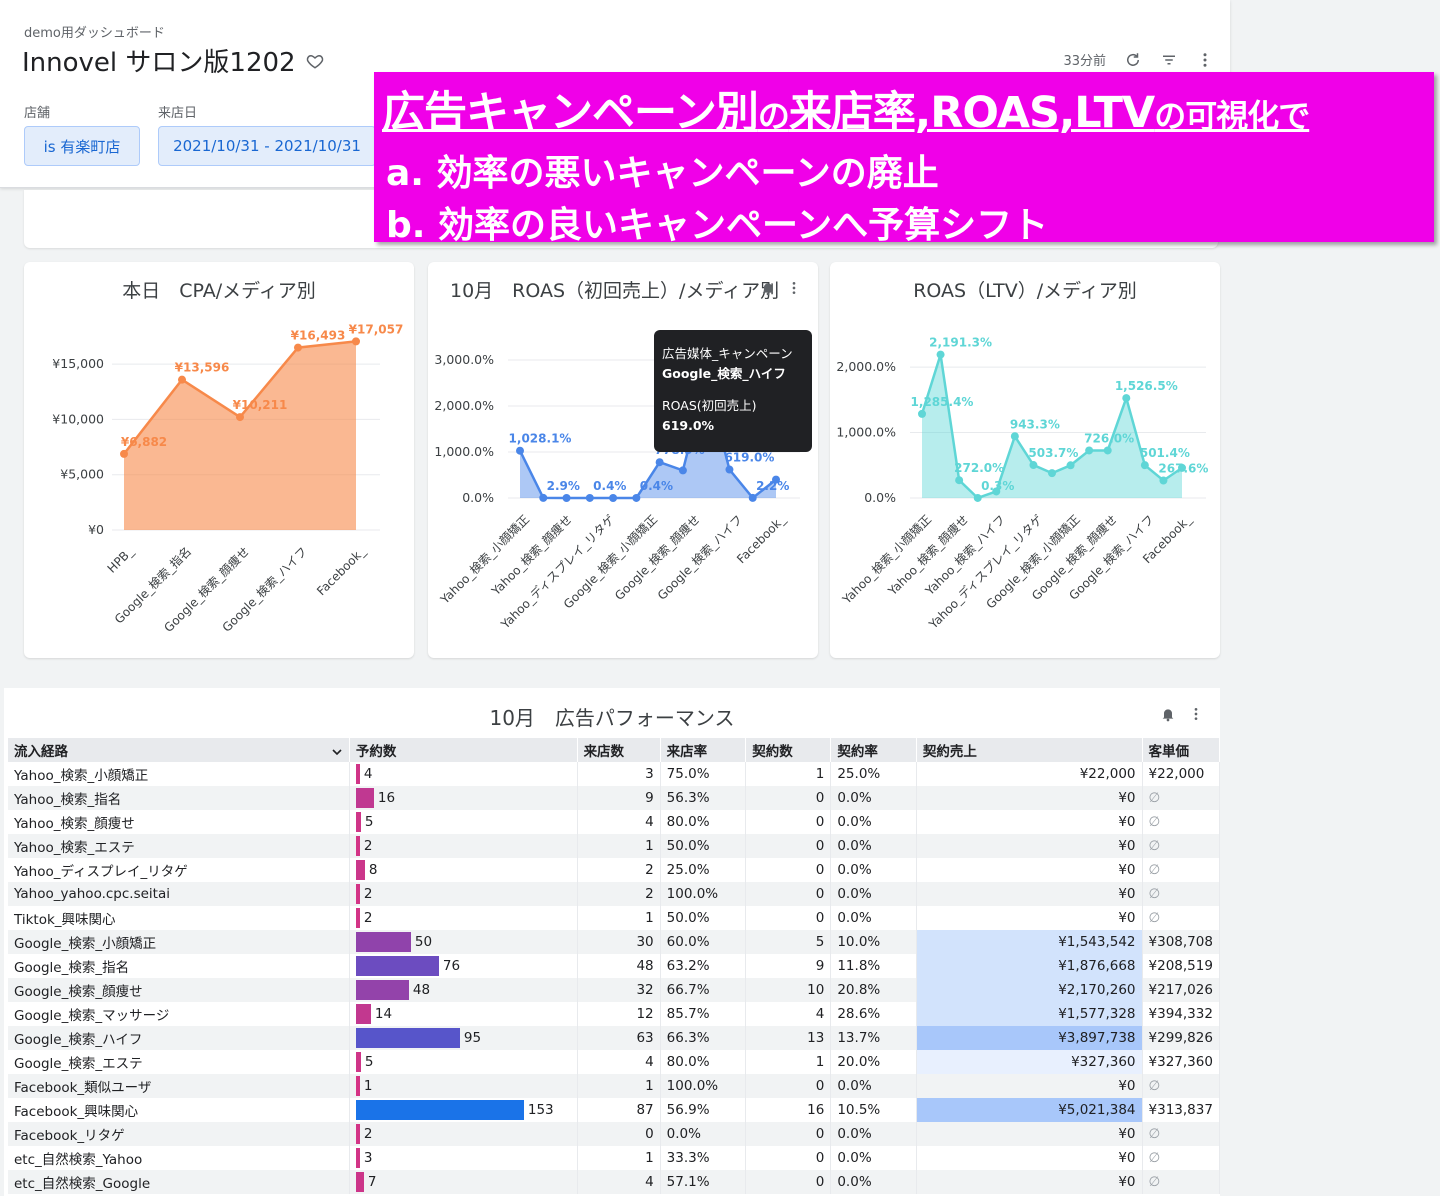 Image resolution: width=1440 pixels, height=1196 pixels. What do you see at coordinates (1181, 1062) in the screenshot?
I see `cell-unit-price: ¥327,360` at bounding box center [1181, 1062].